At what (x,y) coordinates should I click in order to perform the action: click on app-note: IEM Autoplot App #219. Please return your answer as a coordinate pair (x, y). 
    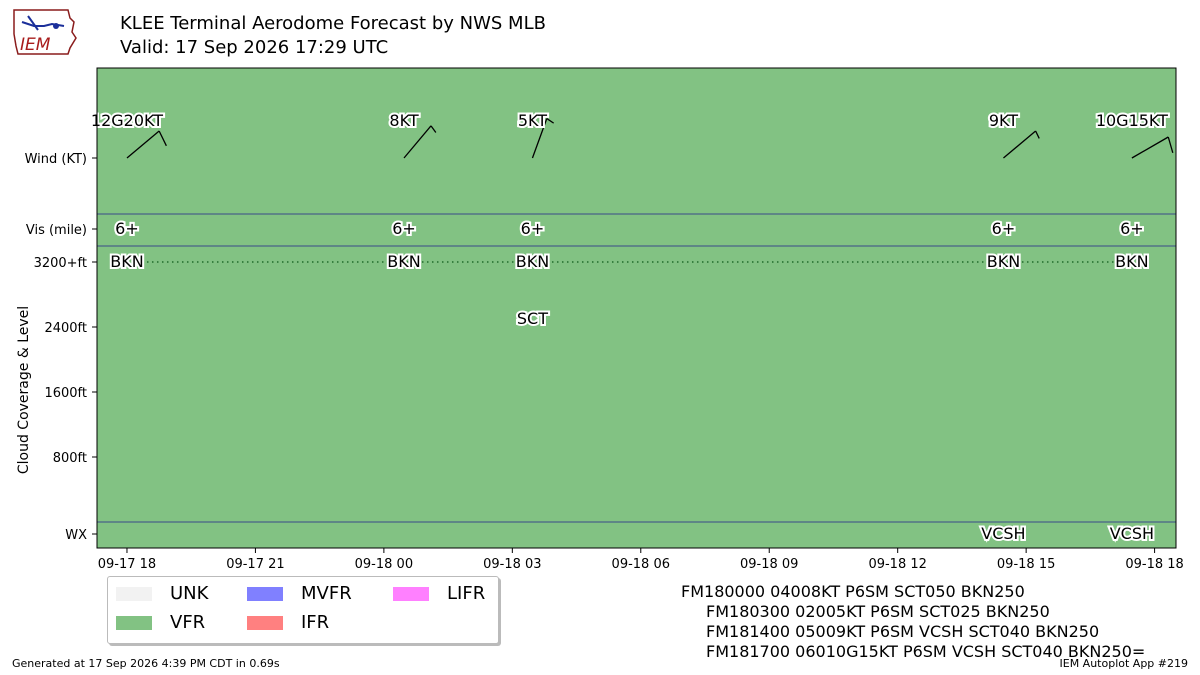
    Looking at the image, I should click on (1124, 663).